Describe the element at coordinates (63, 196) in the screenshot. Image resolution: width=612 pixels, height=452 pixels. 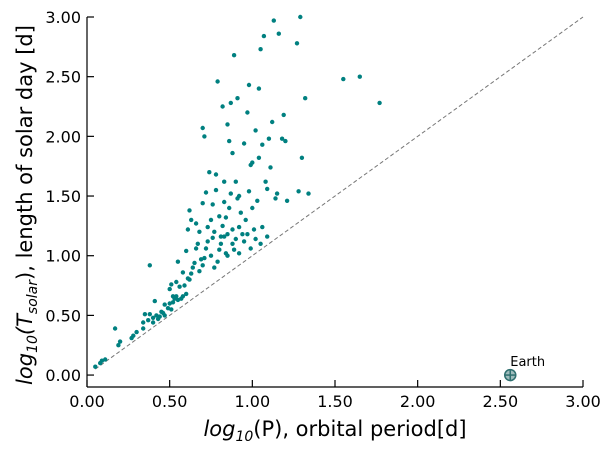
I see `y-tick-label: 1.50` at that location.